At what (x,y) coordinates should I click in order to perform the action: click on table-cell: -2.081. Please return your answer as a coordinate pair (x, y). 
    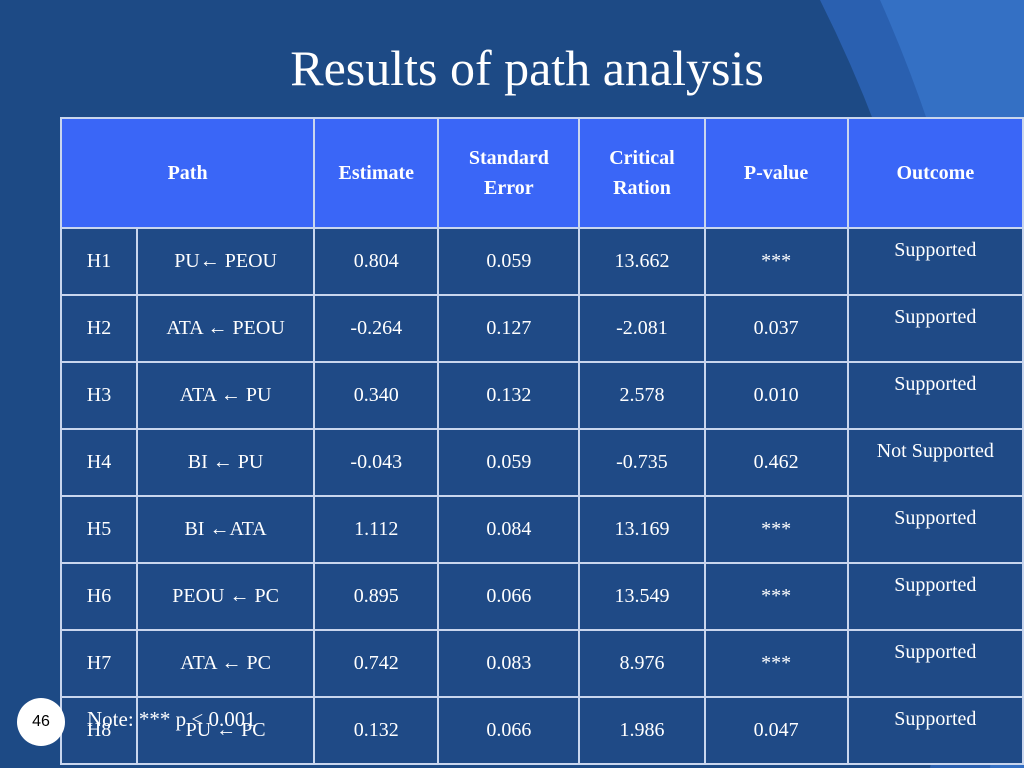
    Looking at the image, I should click on (642, 328).